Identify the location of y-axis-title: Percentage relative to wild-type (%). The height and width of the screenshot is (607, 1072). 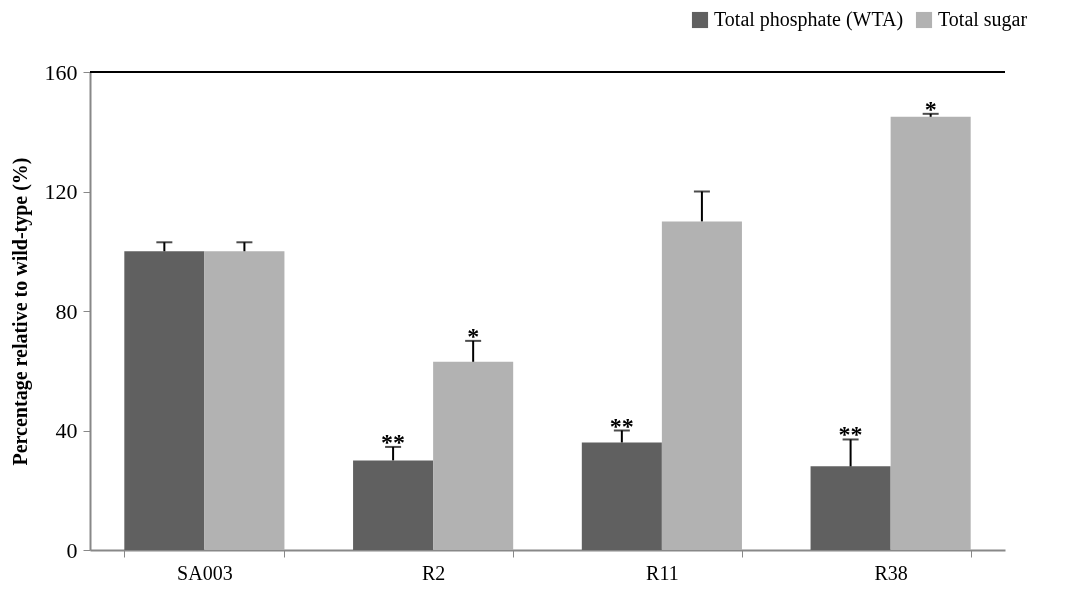
(20, 311).